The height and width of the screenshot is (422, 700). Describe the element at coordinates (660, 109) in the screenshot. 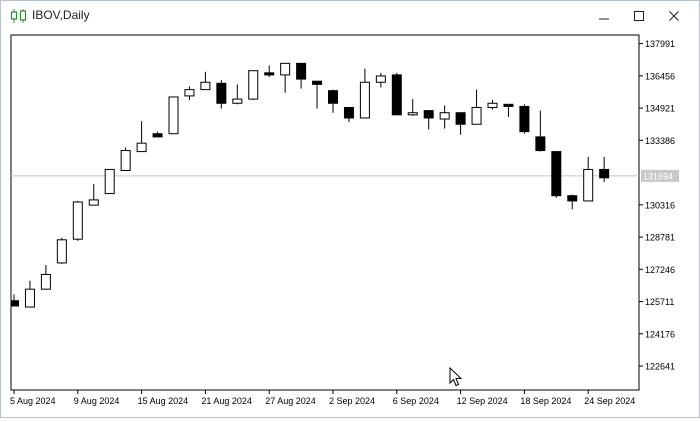

I see `y-tick-label: 134921` at that location.